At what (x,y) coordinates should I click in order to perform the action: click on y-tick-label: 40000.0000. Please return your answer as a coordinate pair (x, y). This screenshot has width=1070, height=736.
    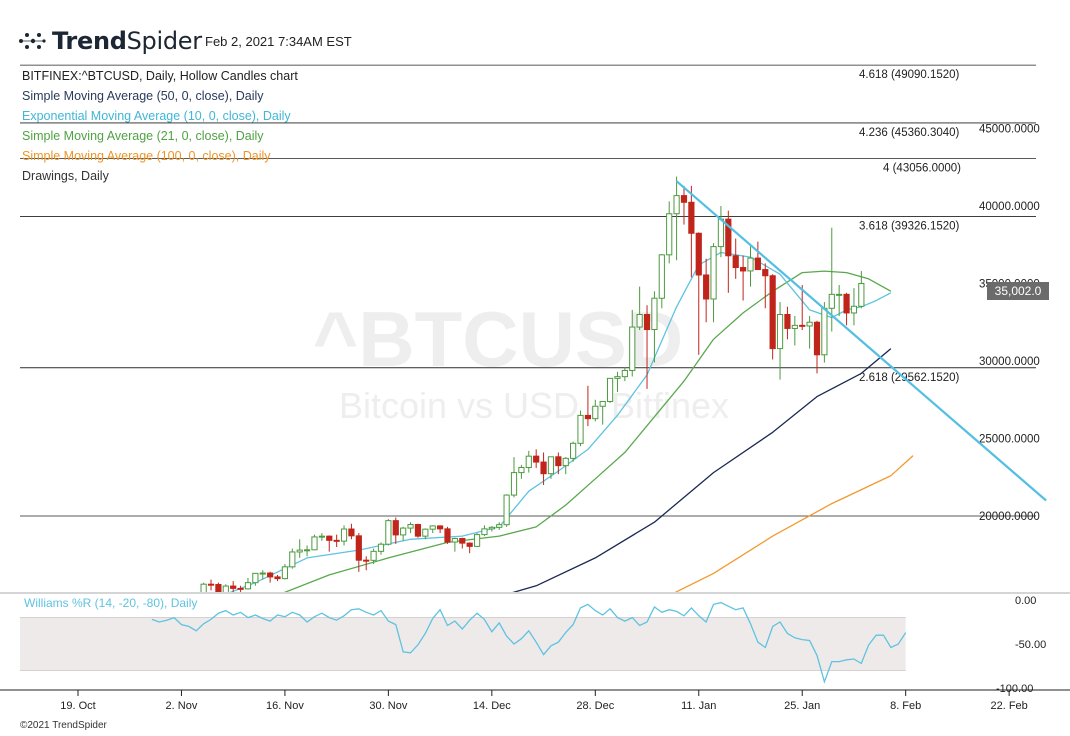
    Looking at the image, I should click on (1009, 207).